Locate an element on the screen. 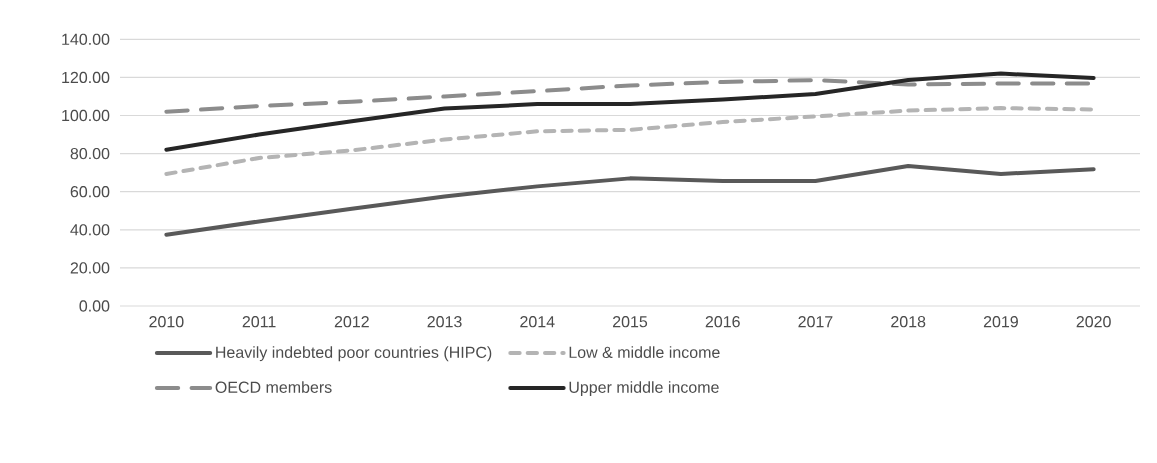  y-tick-label: 60.00 is located at coordinates (90, 192).